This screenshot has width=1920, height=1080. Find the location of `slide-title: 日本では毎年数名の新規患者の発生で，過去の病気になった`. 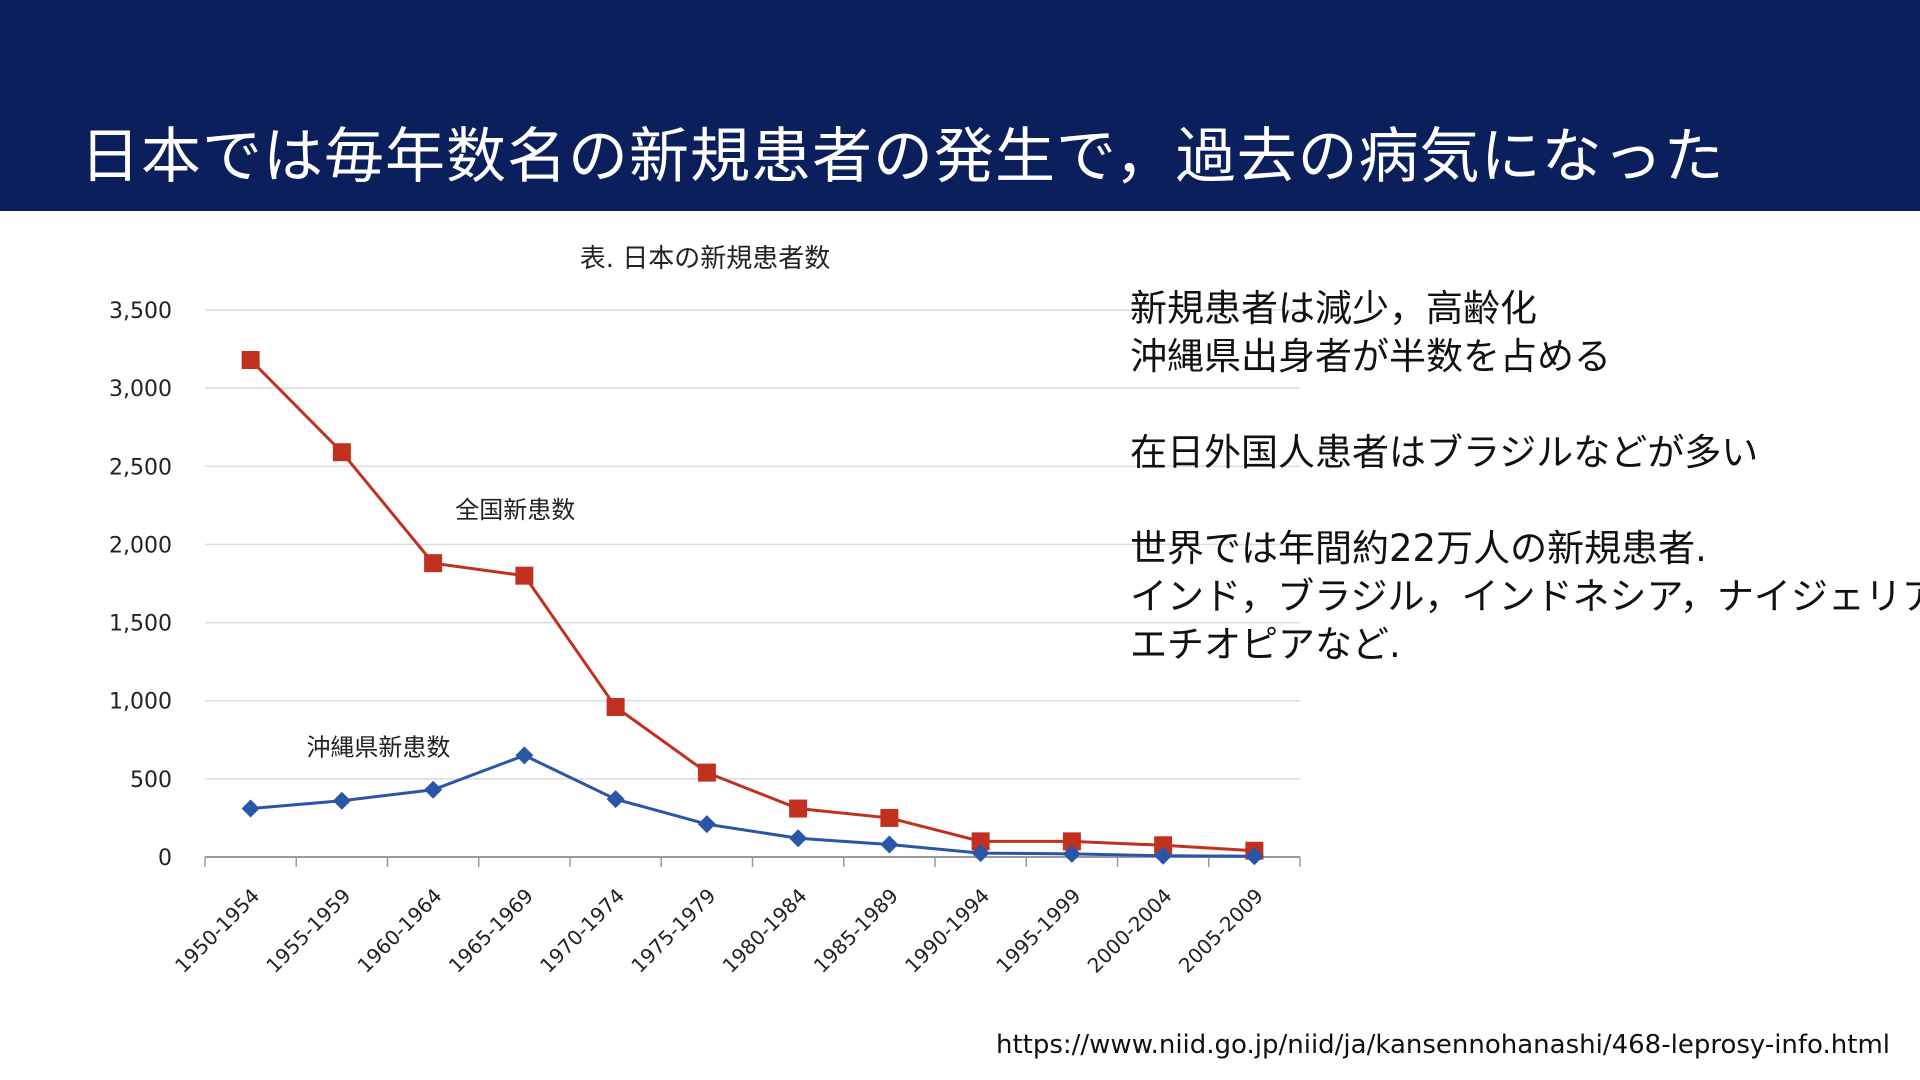

slide-title: 日本では毎年数名の新規患者の発生で，過去の病気になった is located at coordinates (902, 157).